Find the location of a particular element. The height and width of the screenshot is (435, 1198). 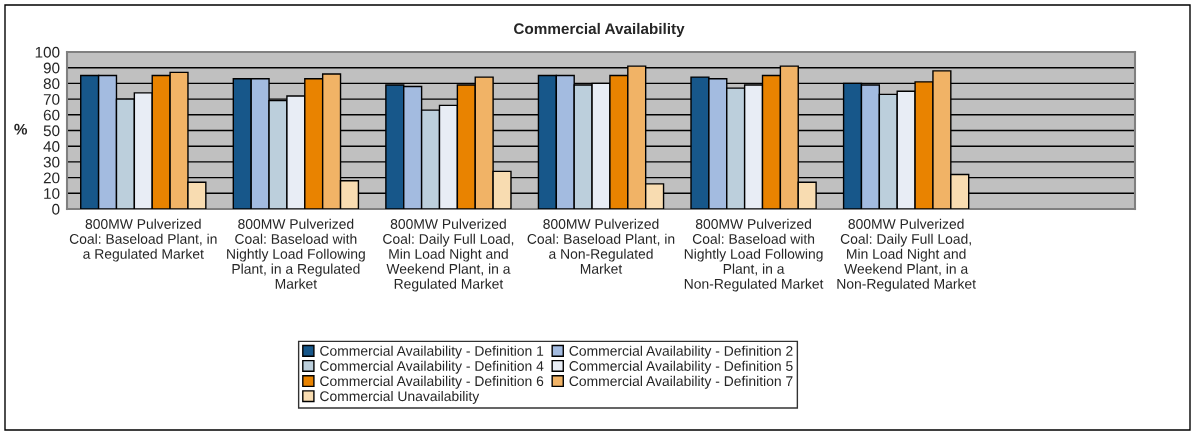

x-tick-label: 800MW Pulverized Coal: Baseload with Nightly Load Following Plant, in a Non-Regulated Market is located at coordinates (754, 255).